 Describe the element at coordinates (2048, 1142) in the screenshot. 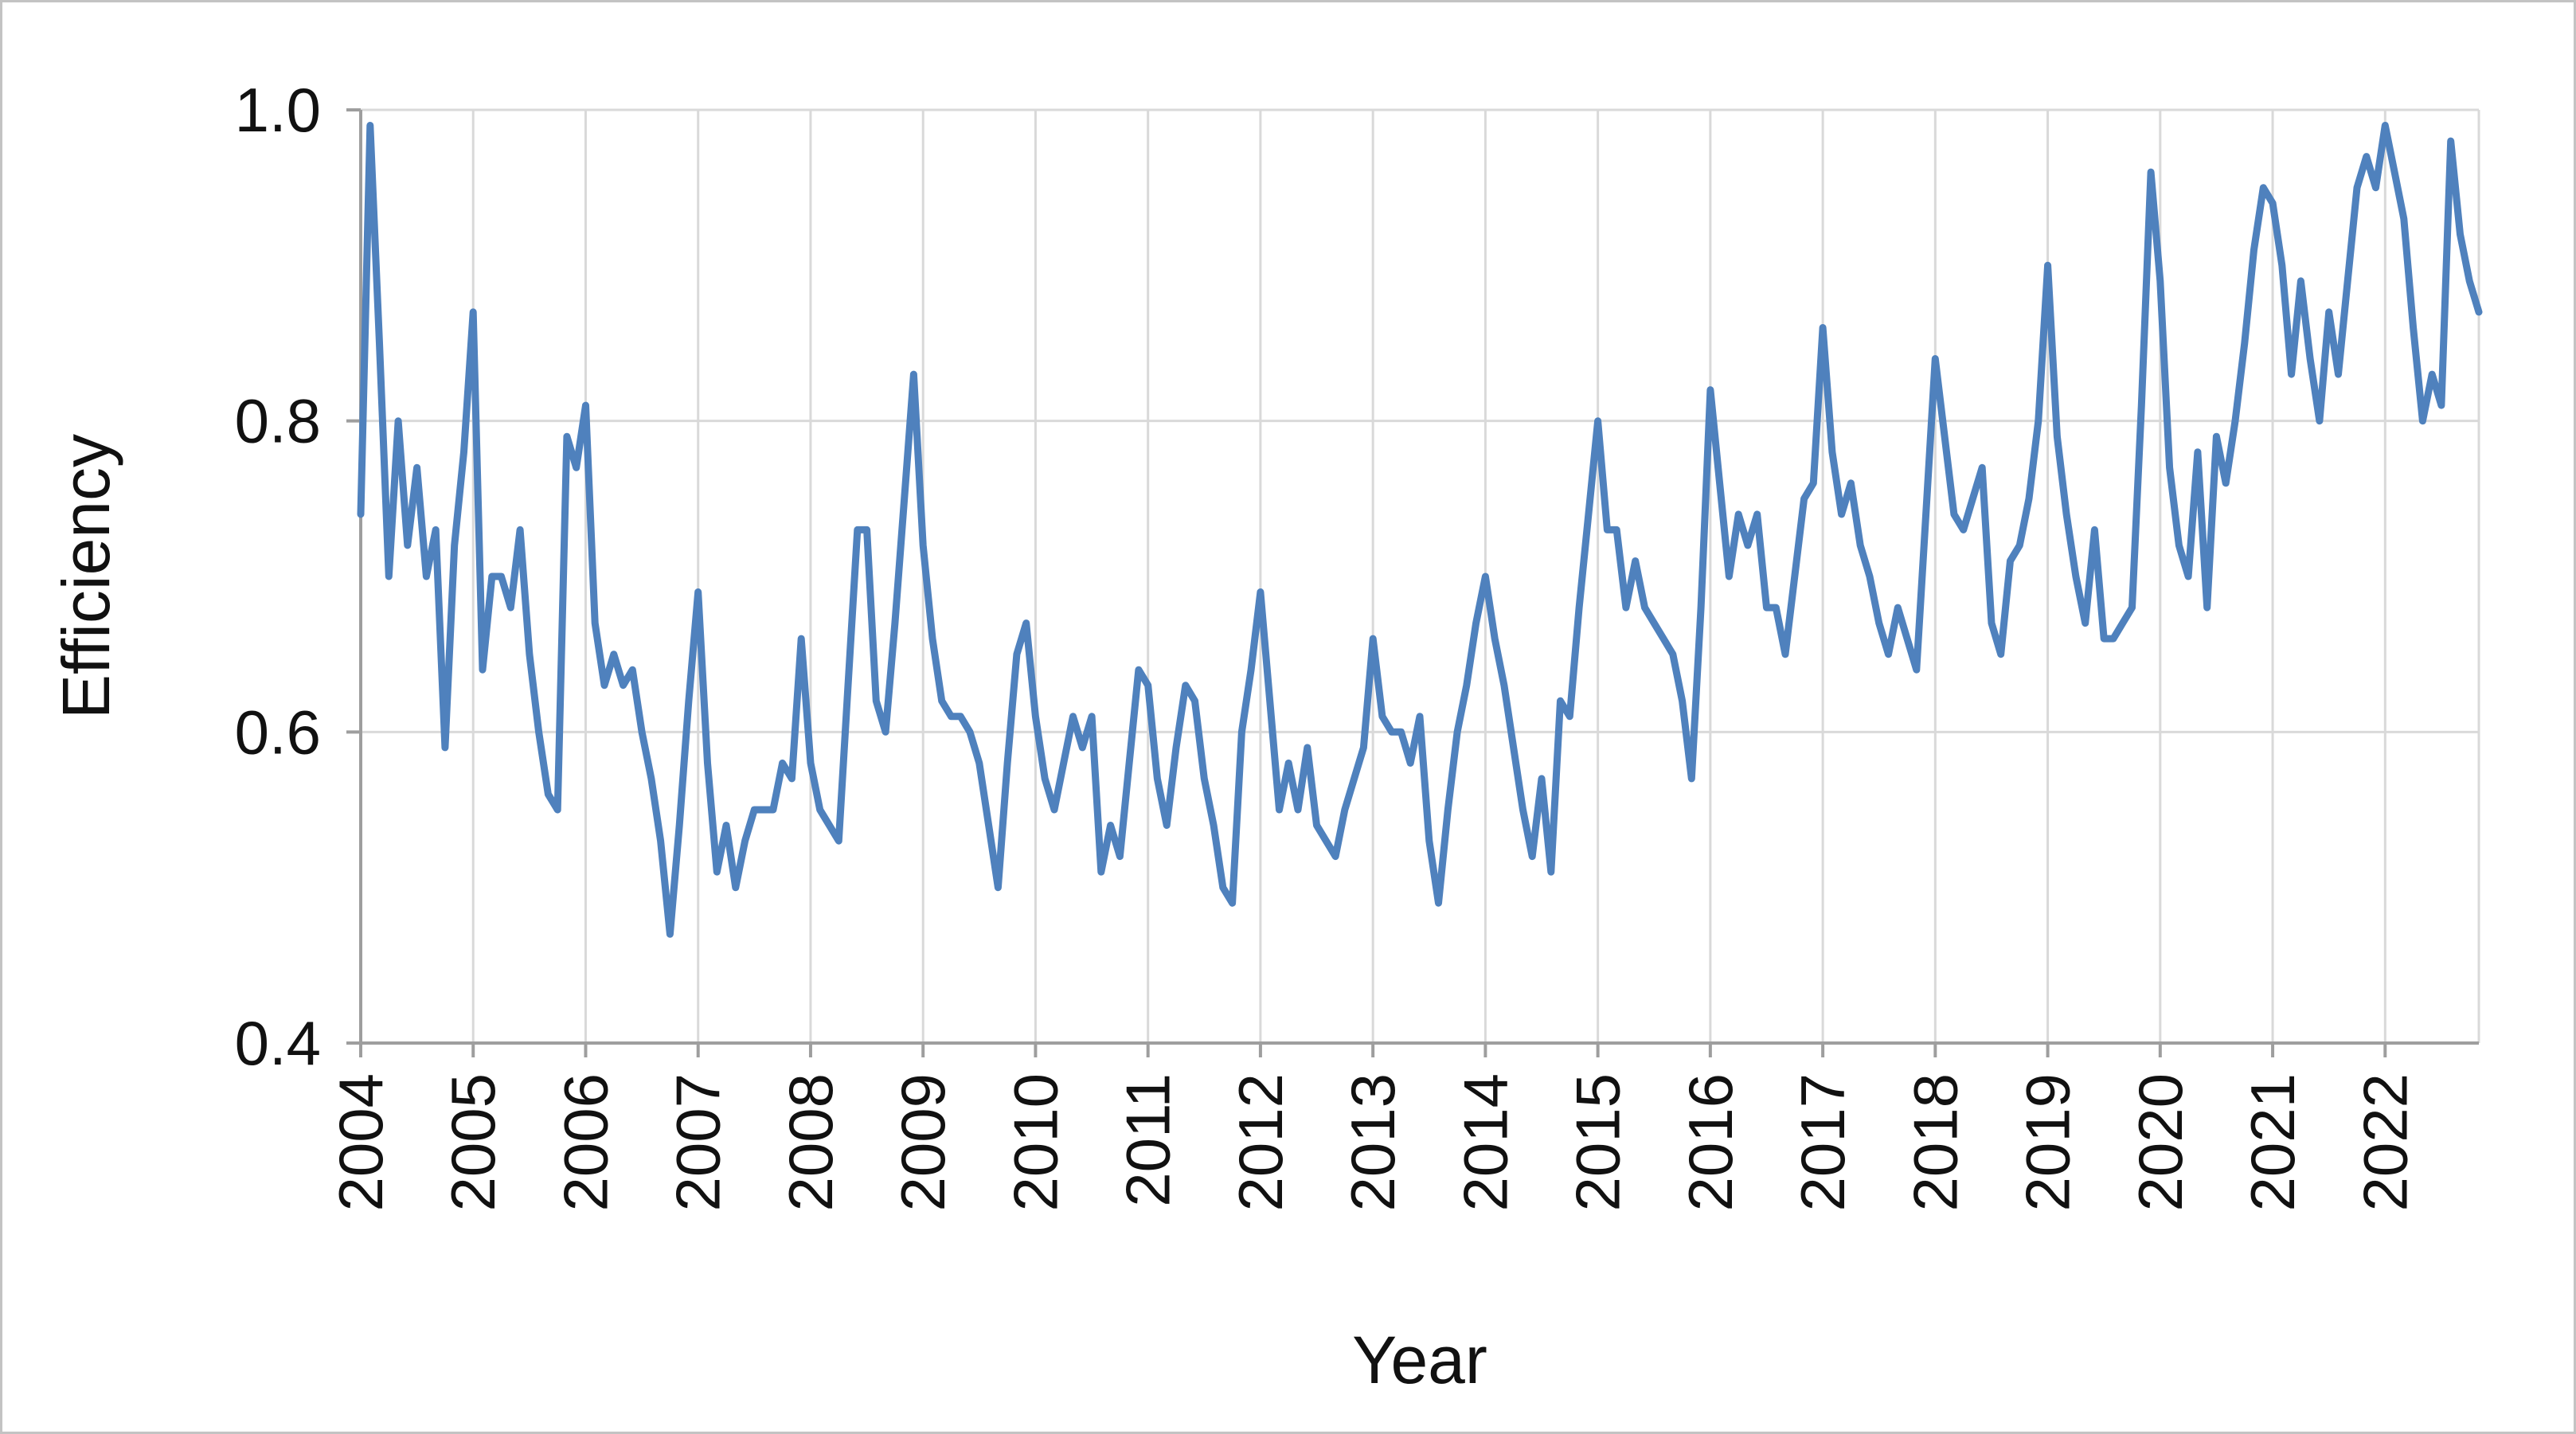

I see `x-tick-label-2019: 2019` at that location.